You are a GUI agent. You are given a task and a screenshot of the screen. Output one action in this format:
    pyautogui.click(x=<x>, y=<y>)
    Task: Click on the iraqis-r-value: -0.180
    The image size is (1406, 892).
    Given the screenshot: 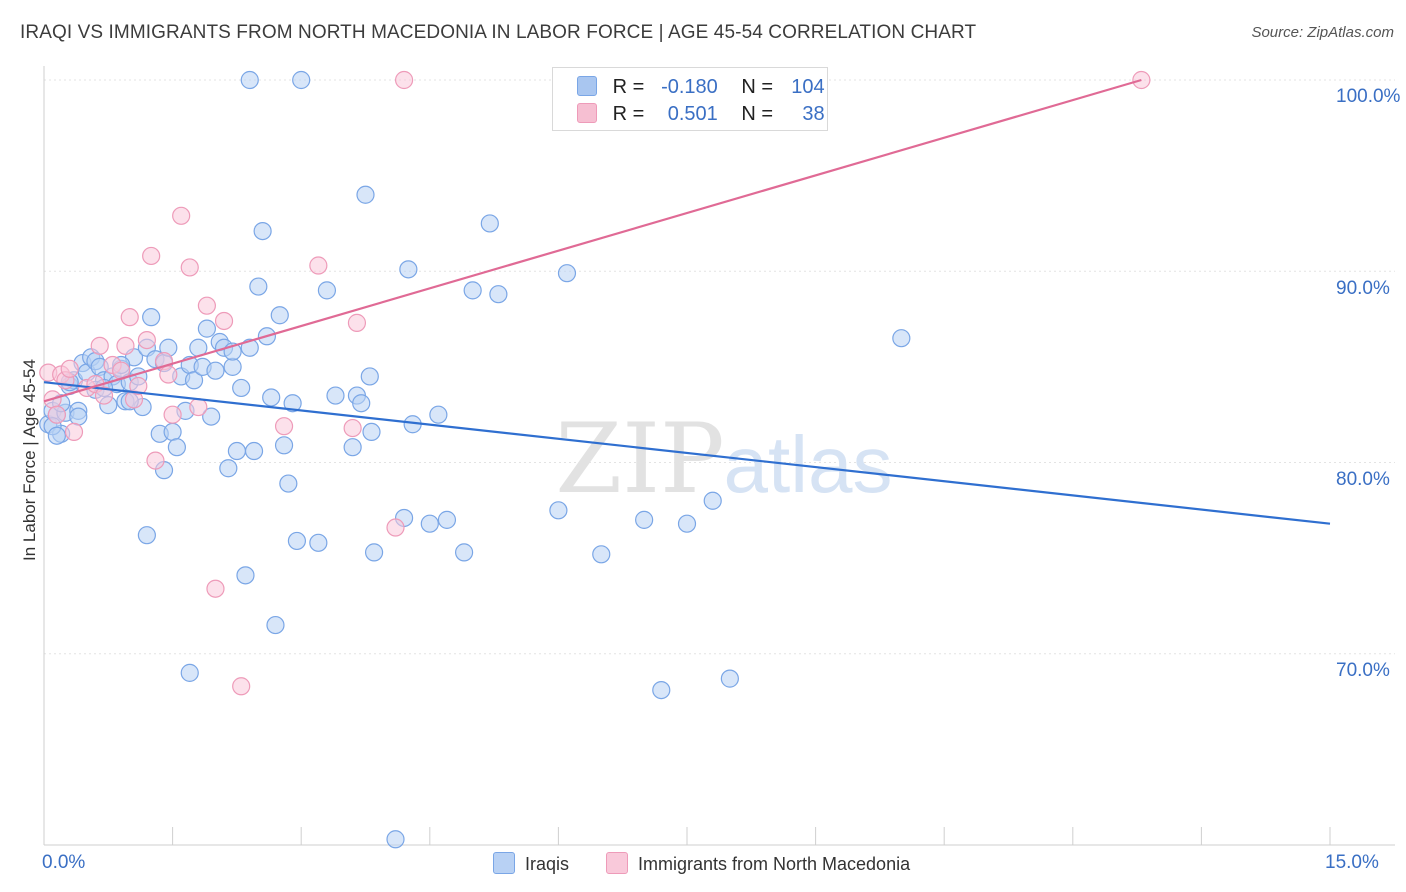 What is the action you would take?
    pyautogui.click(x=689, y=87)
    